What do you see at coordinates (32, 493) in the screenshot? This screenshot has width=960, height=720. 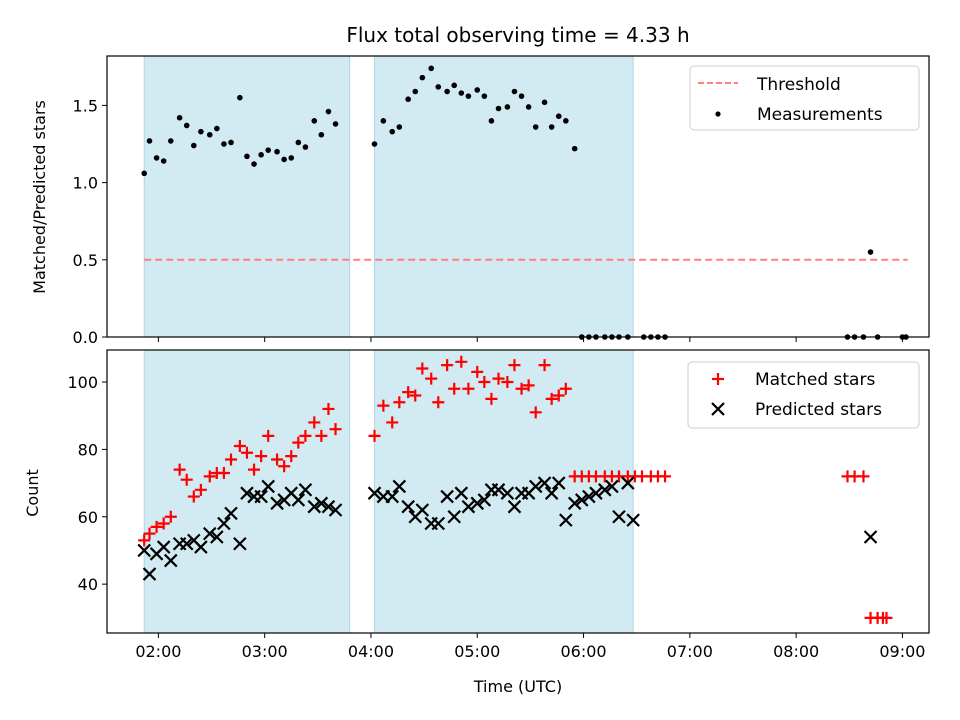 I see `count-y-axis-label: Count` at bounding box center [32, 493].